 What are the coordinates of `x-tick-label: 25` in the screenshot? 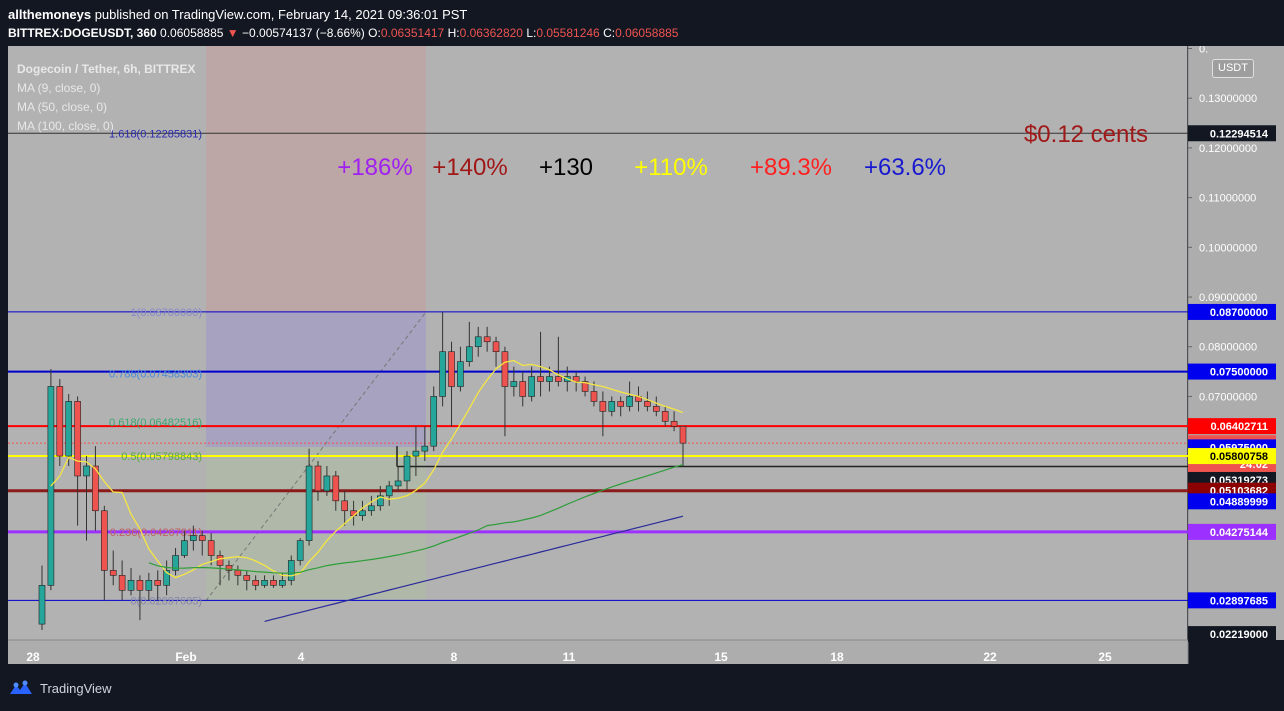 It's located at (1105, 657).